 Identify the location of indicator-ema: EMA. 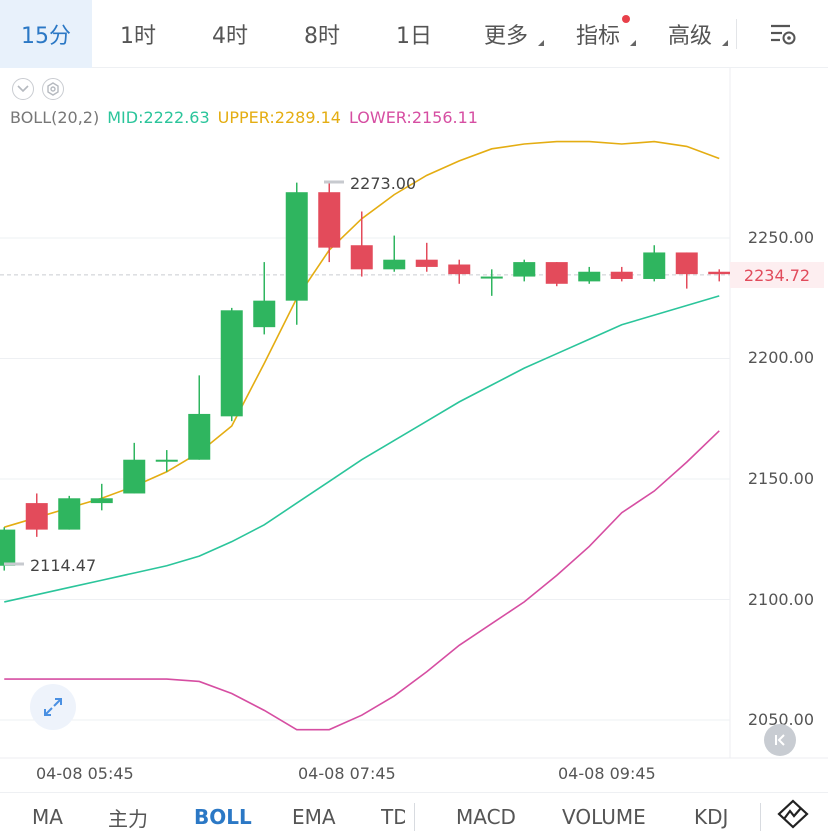
(314, 817).